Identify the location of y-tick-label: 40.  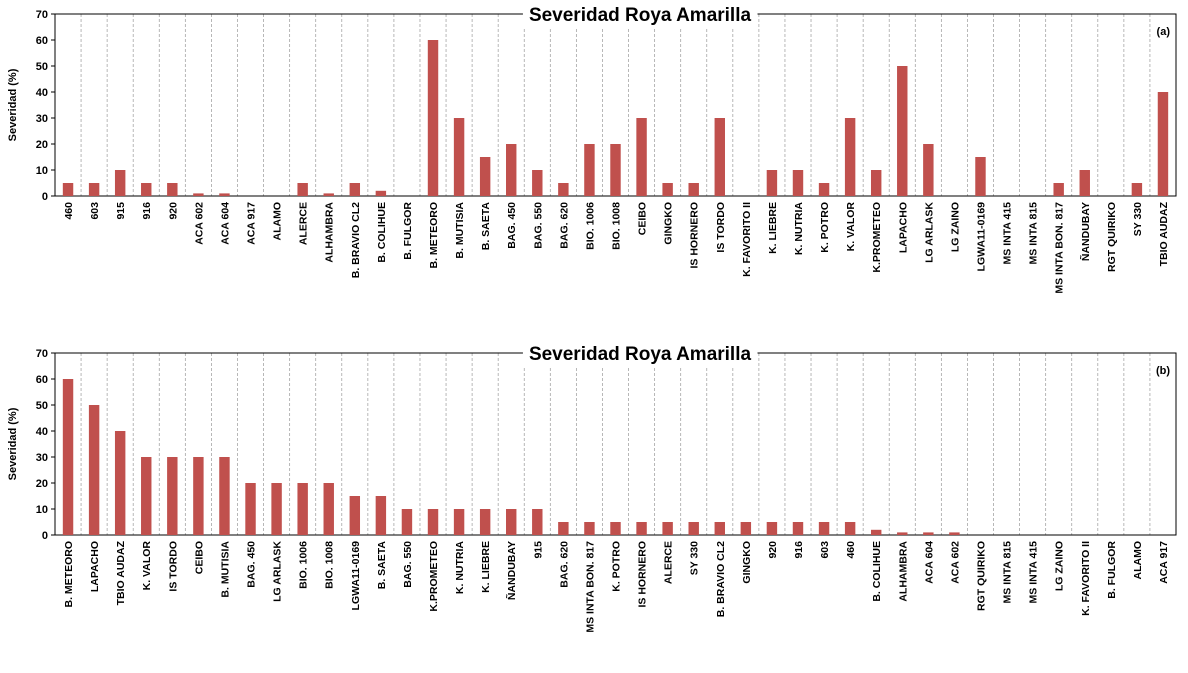
(42, 432).